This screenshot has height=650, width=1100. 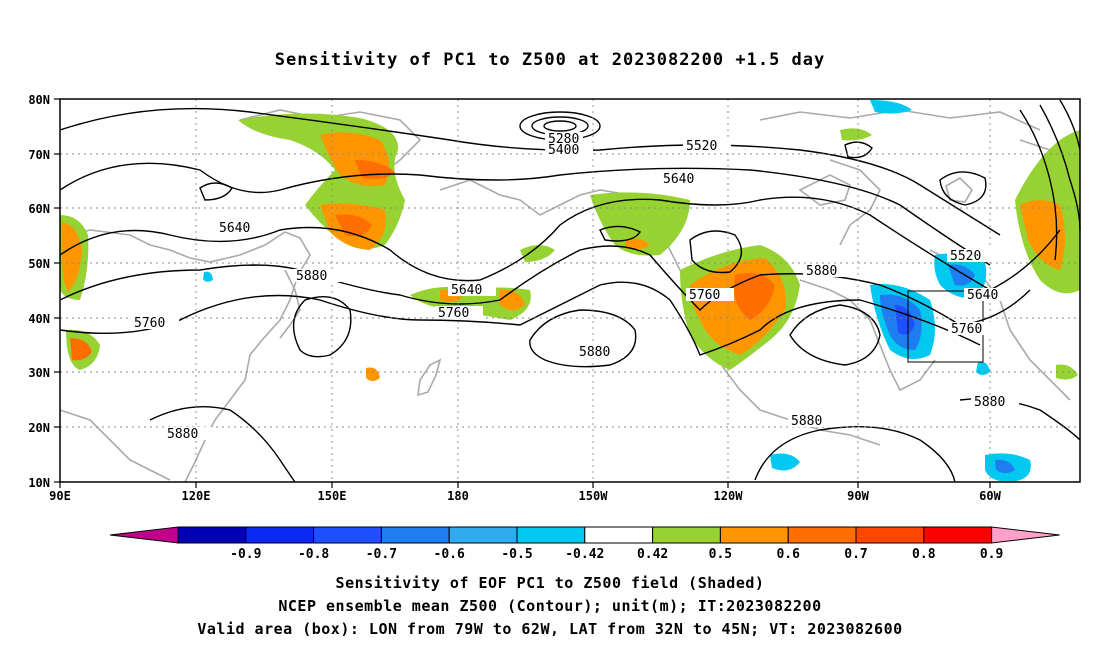 What do you see at coordinates (652, 554) in the screenshot?
I see `colorbar-label: 0.42` at bounding box center [652, 554].